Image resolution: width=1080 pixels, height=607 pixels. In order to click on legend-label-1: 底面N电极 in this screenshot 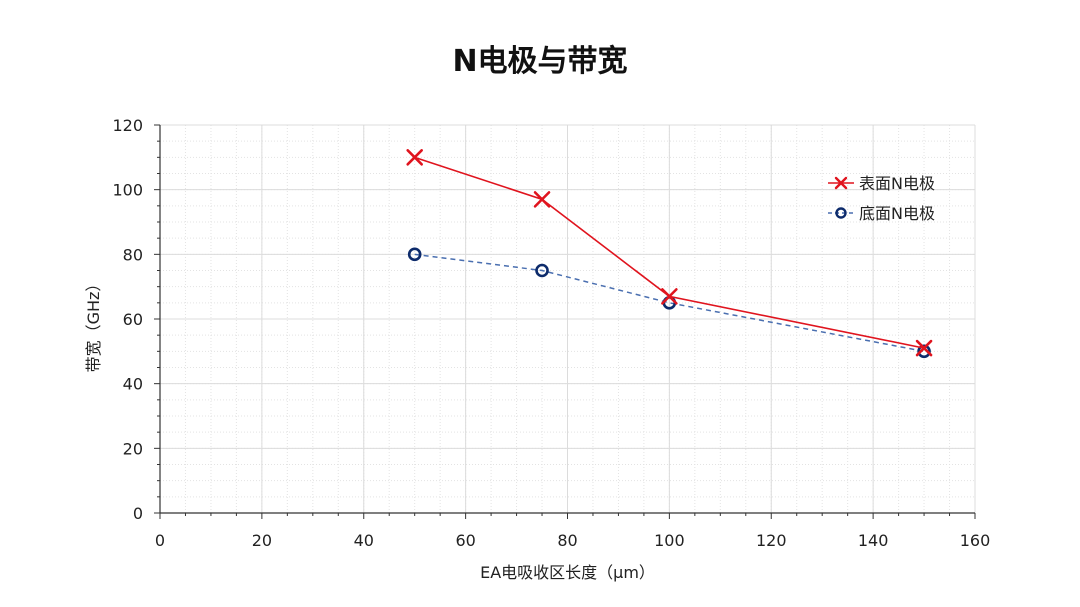, I will do `click(897, 213)`.